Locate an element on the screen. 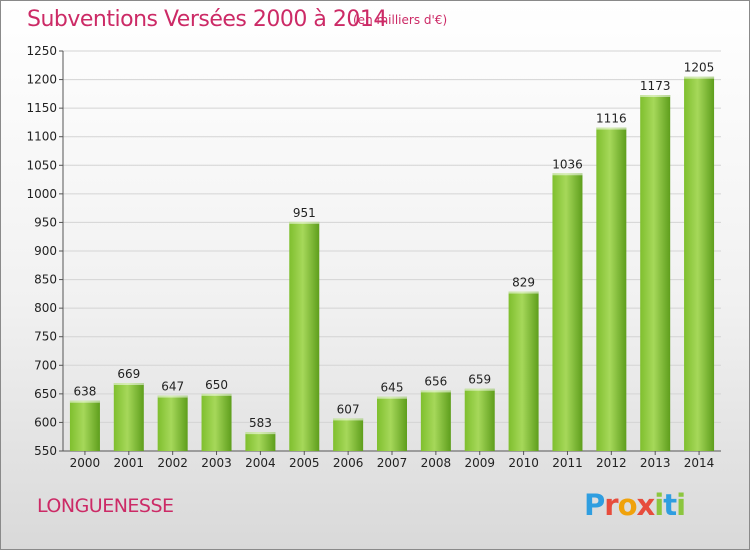 This screenshot has height=550, width=750. bar-highlight-2007 is located at coordinates (392, 397).